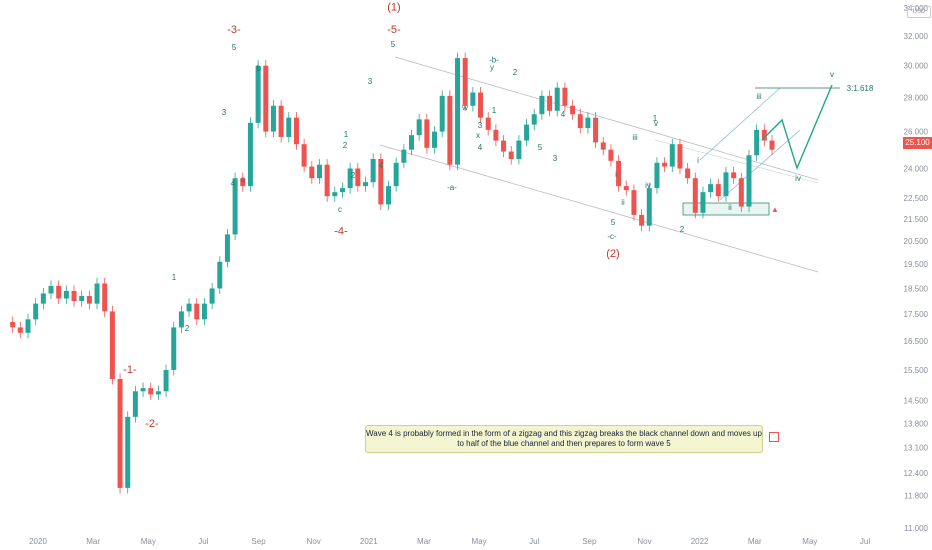  Describe the element at coordinates (860, 88) in the screenshot. I see `wave-label: 3:1.618` at that location.